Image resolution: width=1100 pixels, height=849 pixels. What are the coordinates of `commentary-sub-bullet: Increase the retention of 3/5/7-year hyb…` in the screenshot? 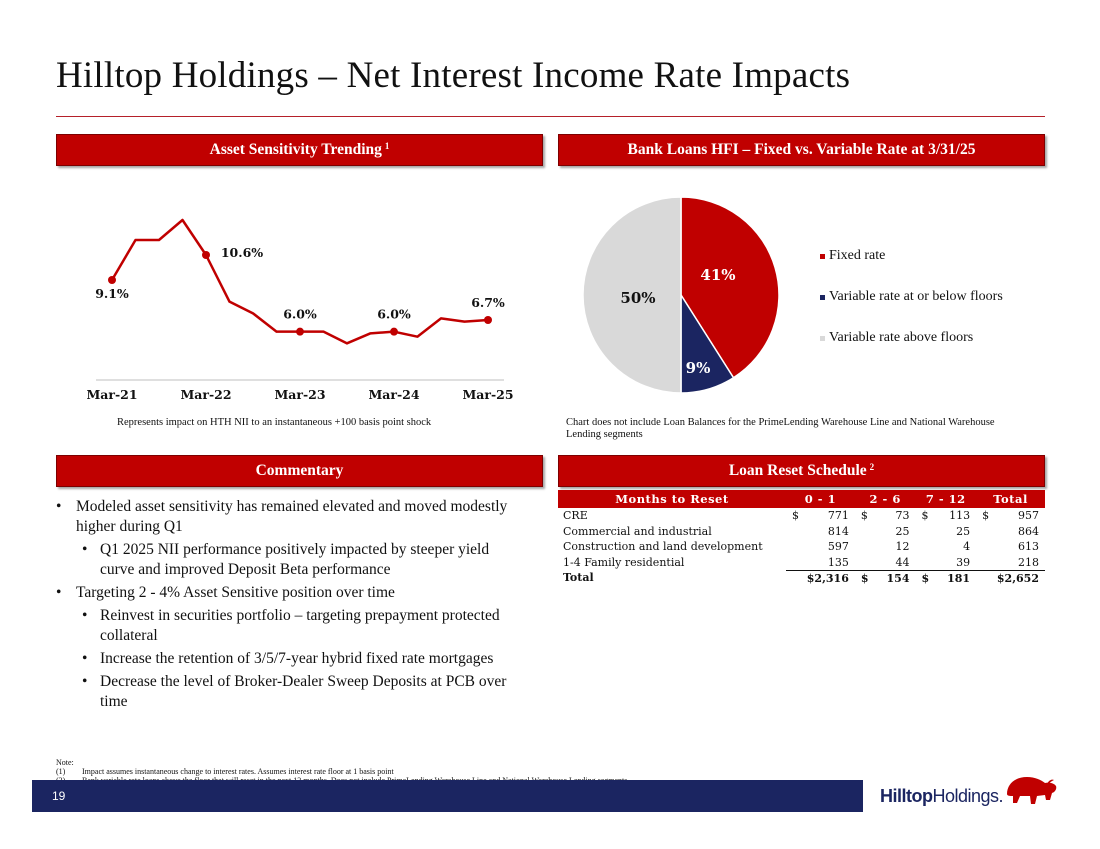 It's located at (291, 659).